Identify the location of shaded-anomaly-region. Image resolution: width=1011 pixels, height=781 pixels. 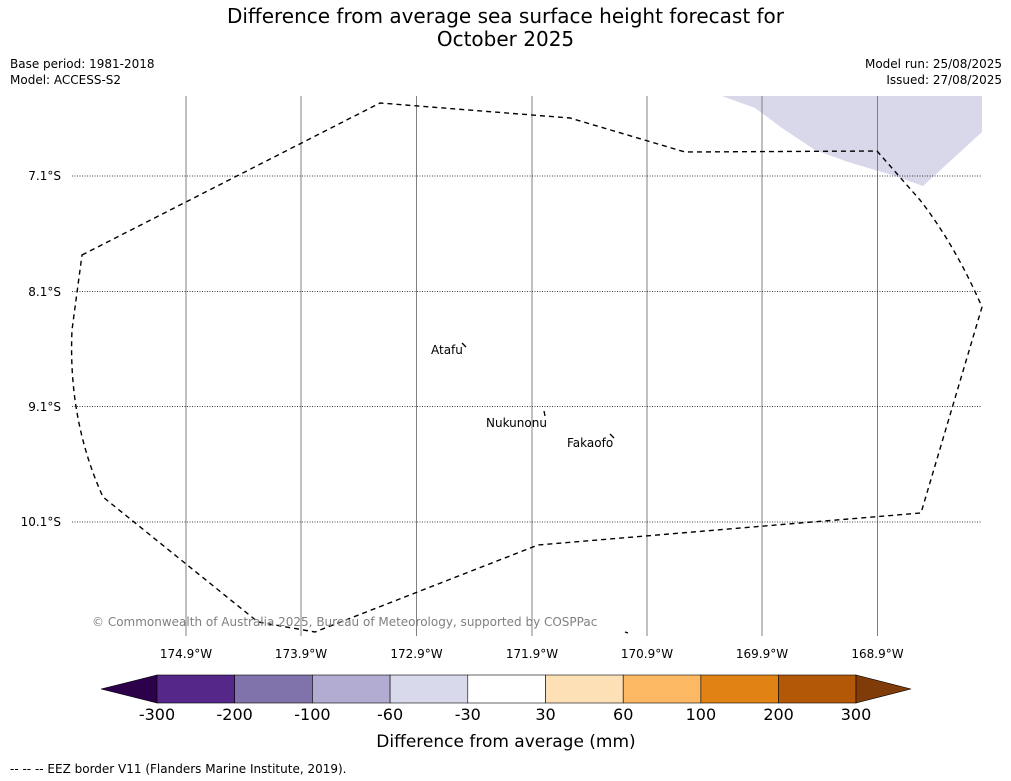
(852, 141).